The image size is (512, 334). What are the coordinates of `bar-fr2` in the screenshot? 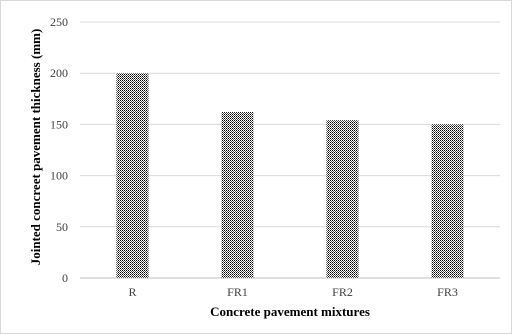 It's located at (342, 199).